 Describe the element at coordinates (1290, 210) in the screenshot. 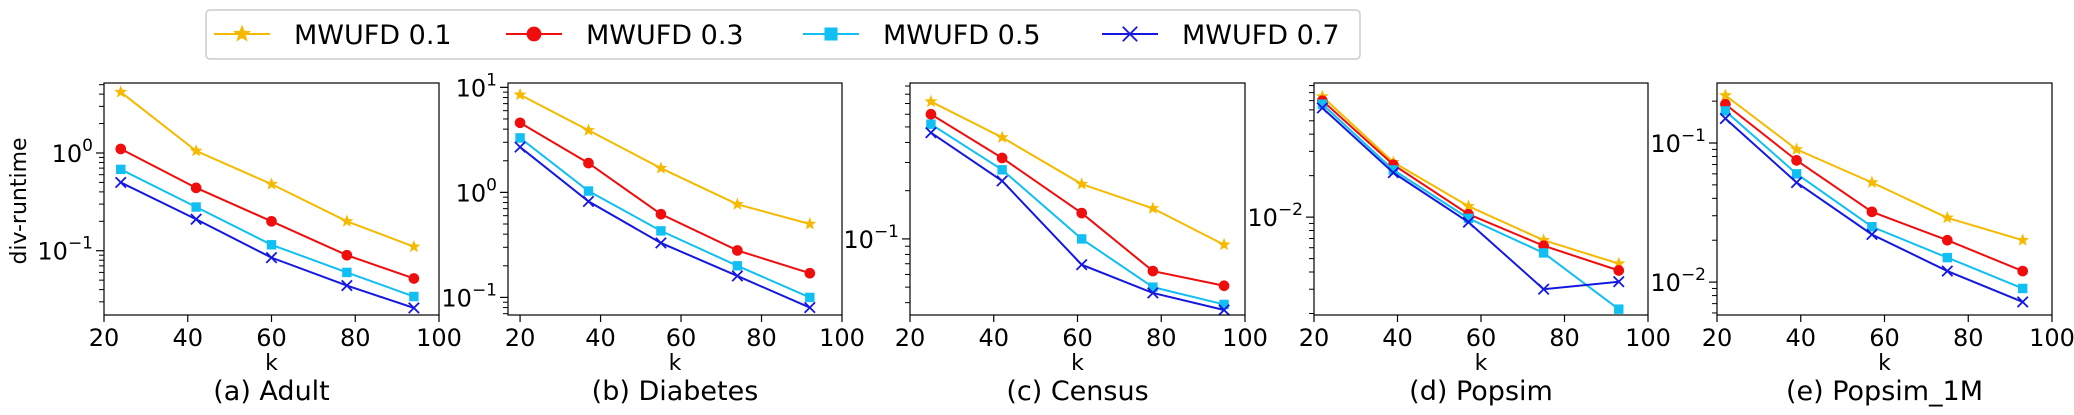

I see `y-tick-exponent: −2` at that location.